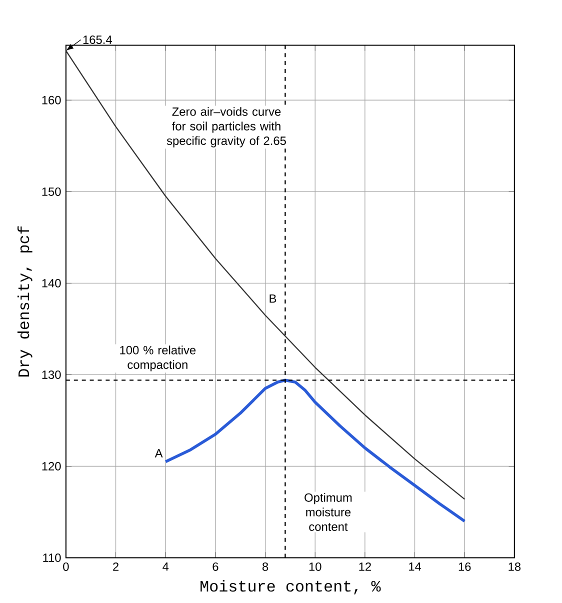 Image resolution: width=562 pixels, height=603 pixels. What do you see at coordinates (226, 127) in the screenshot?
I see `annotation: Zero air–voids curve for soil particles with specific gravity of 2.65` at bounding box center [226, 127].